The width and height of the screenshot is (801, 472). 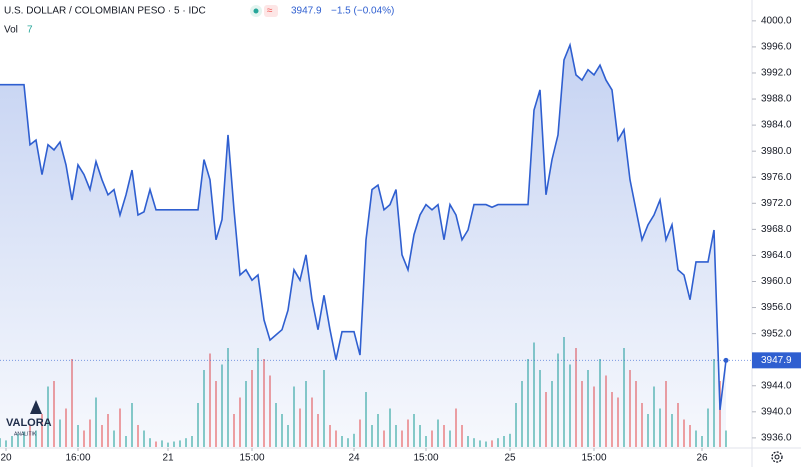 I want to click on y-tick-label: 3992.0, so click(x=776, y=73).